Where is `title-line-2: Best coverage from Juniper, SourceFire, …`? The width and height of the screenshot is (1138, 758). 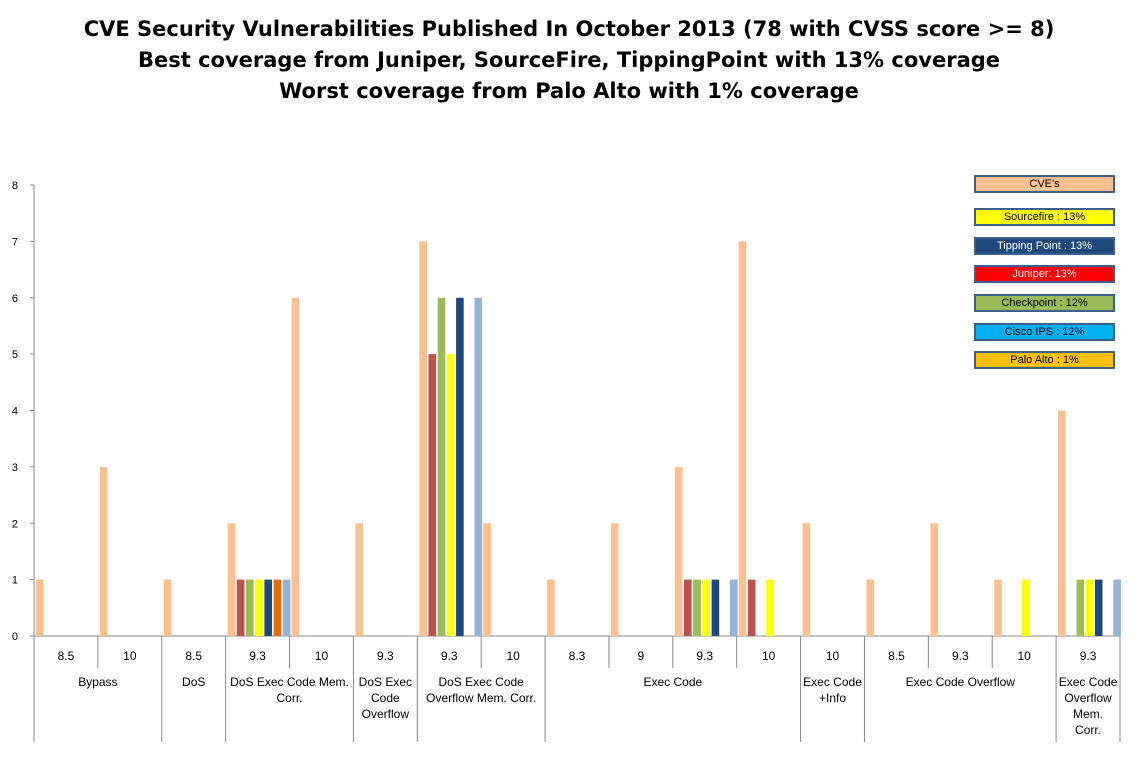 title-line-2: Best coverage from Juniper, SourceFire, … is located at coordinates (569, 60).